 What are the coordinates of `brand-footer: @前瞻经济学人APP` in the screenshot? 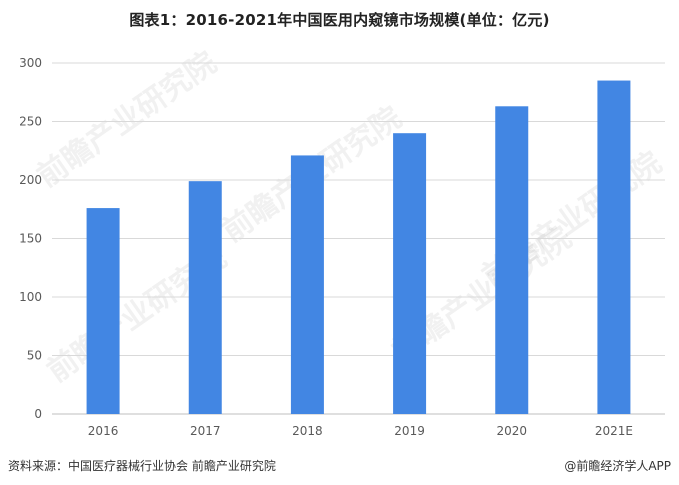 It's located at (617, 465).